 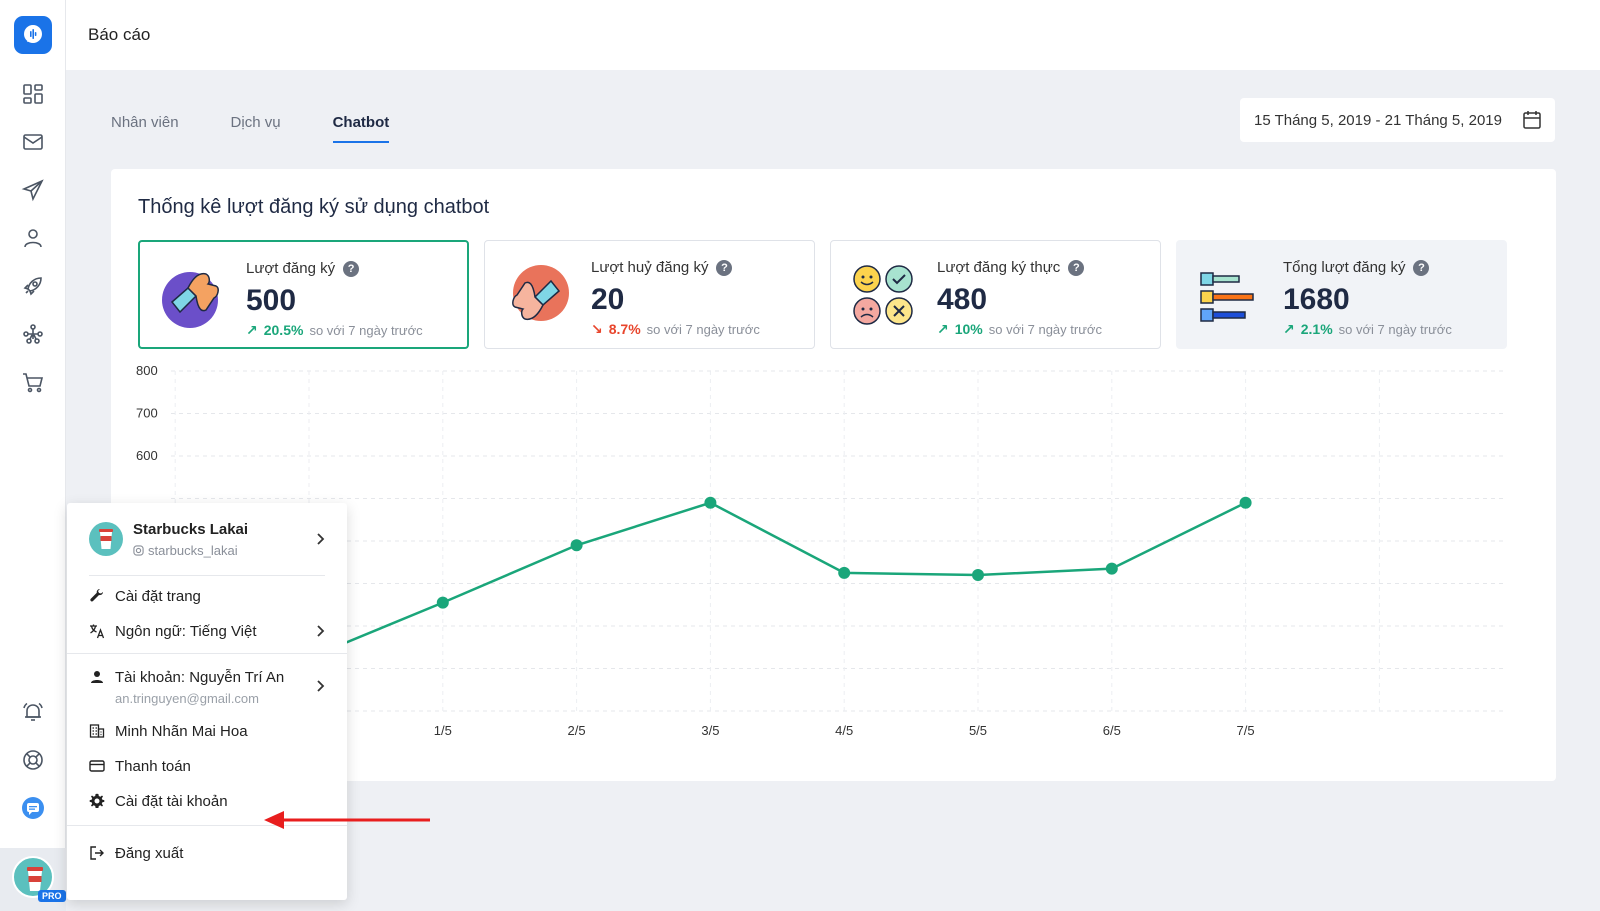 What do you see at coordinates (321, 686) in the screenshot?
I see `chevron-right-icon` at bounding box center [321, 686].